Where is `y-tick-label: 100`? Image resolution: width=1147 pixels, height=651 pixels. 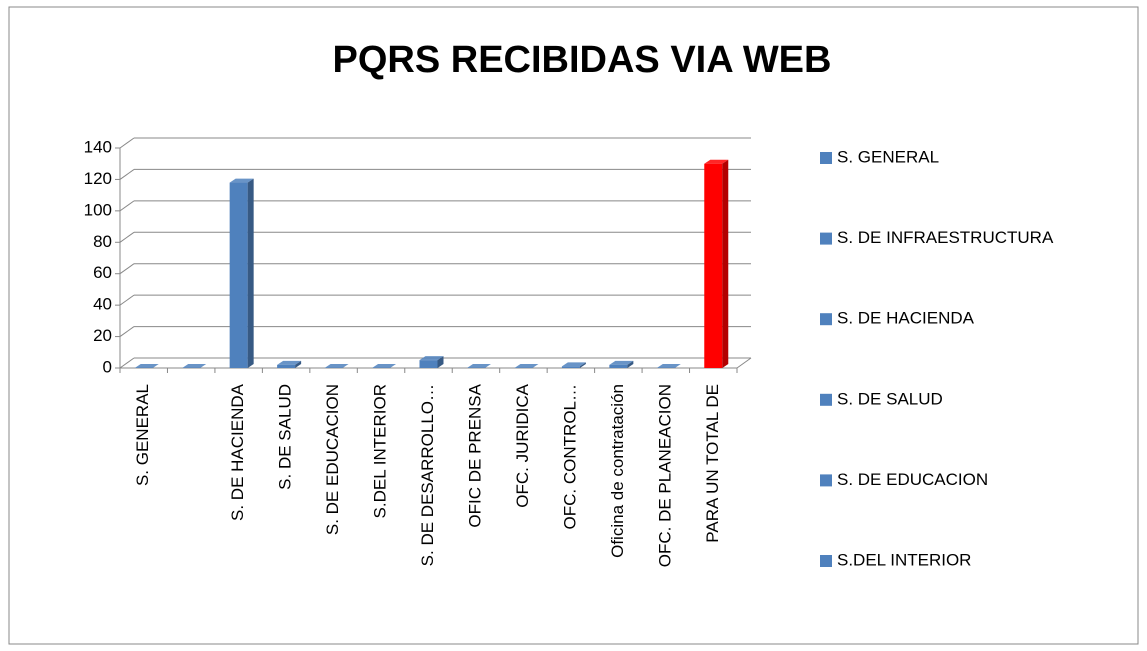 y-tick-label: 100 is located at coordinates (98, 209).